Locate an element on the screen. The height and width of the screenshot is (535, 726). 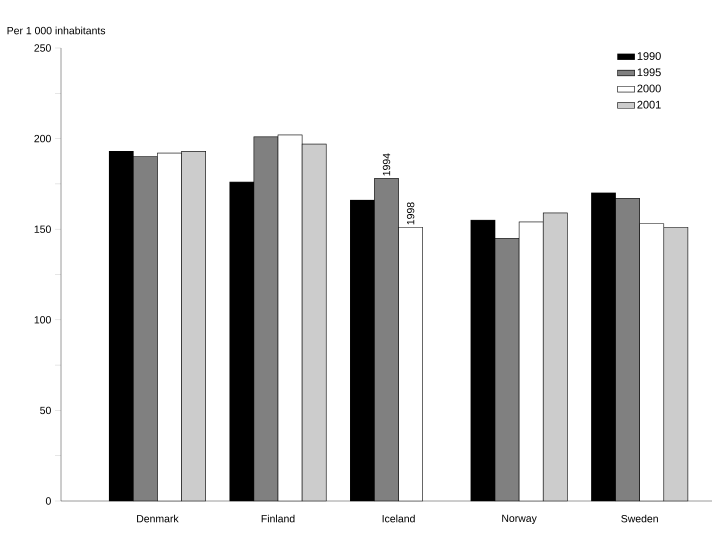
annotation: 1994 is located at coordinates (386, 164).